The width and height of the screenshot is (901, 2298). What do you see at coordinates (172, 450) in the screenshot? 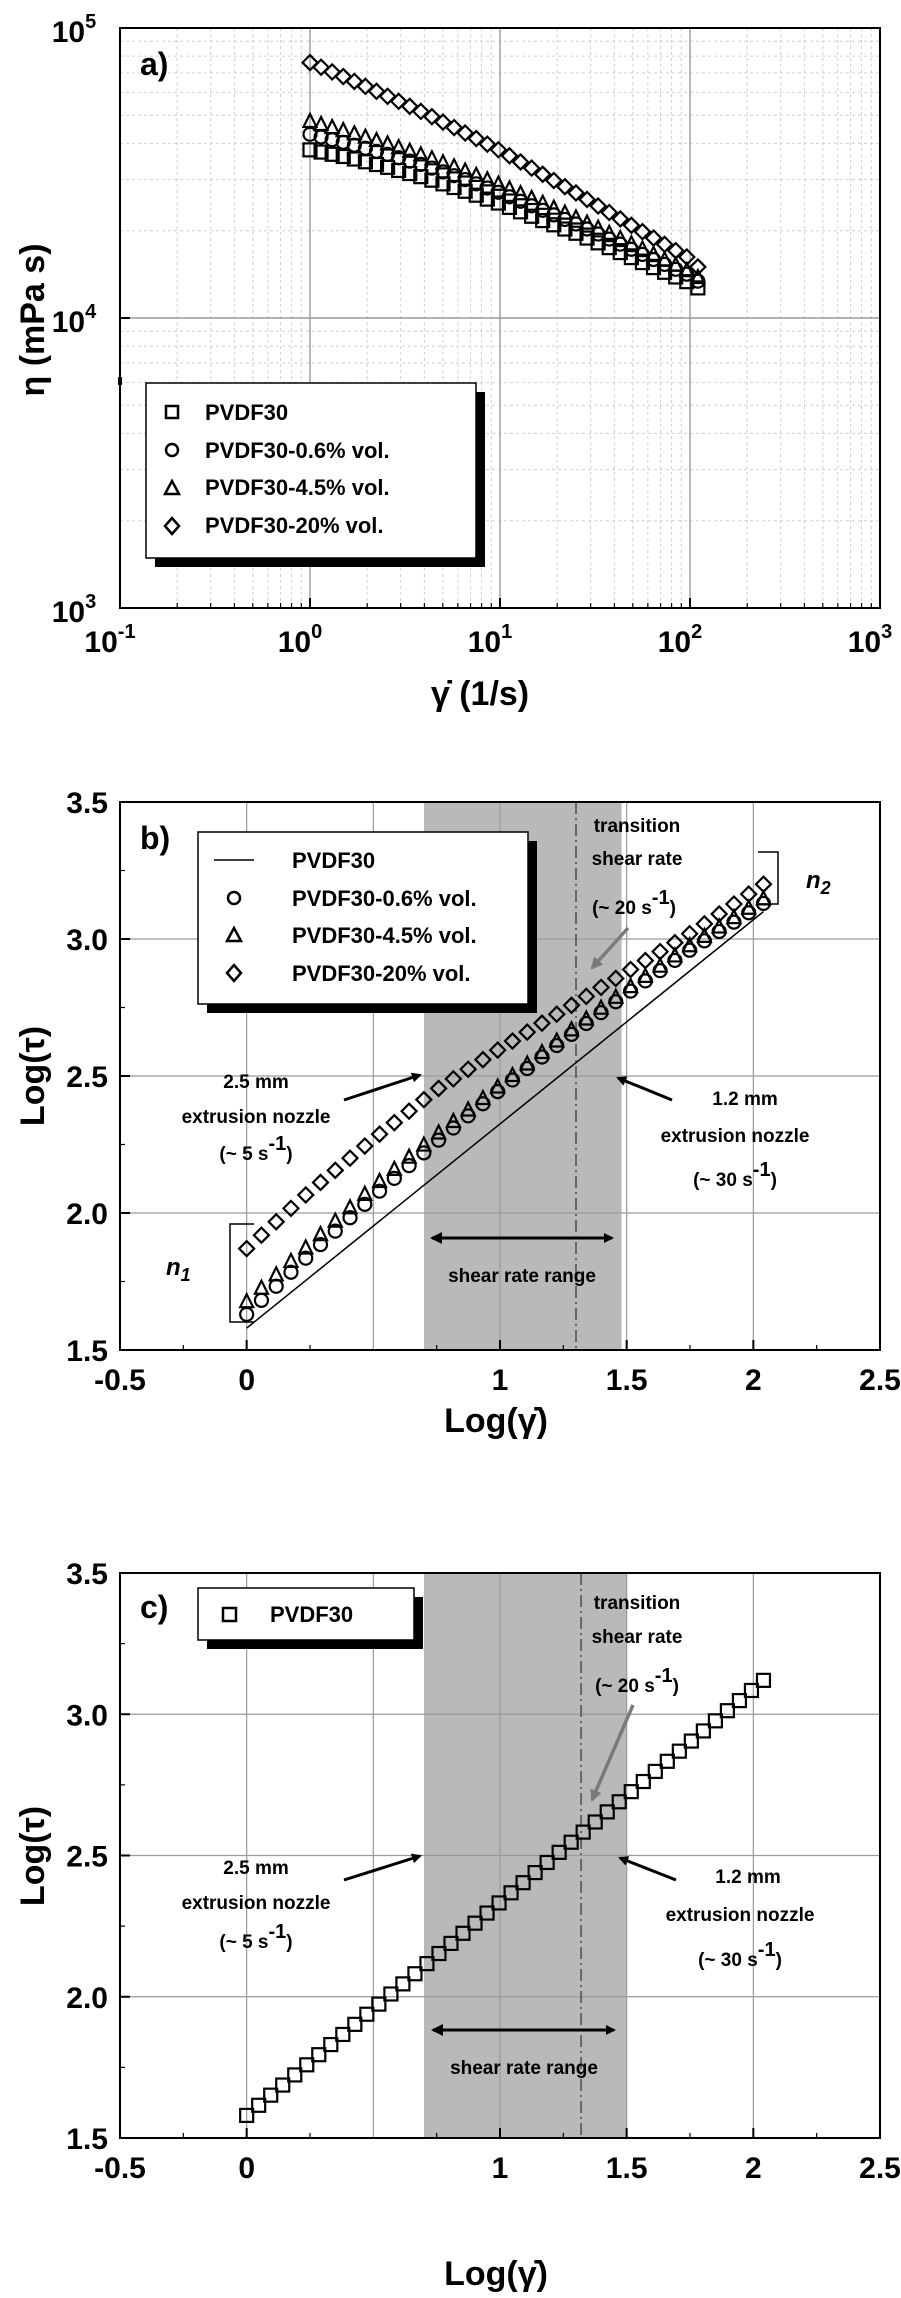
I see `legend-marker-circle` at bounding box center [172, 450].